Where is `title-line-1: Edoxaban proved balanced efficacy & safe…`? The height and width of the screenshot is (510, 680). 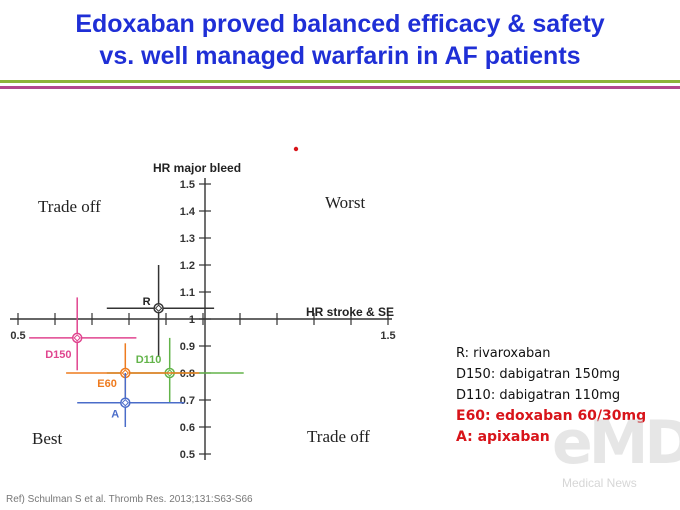
title-line-1: Edoxaban proved balanced efficacy & safe… is located at coordinates (340, 24).